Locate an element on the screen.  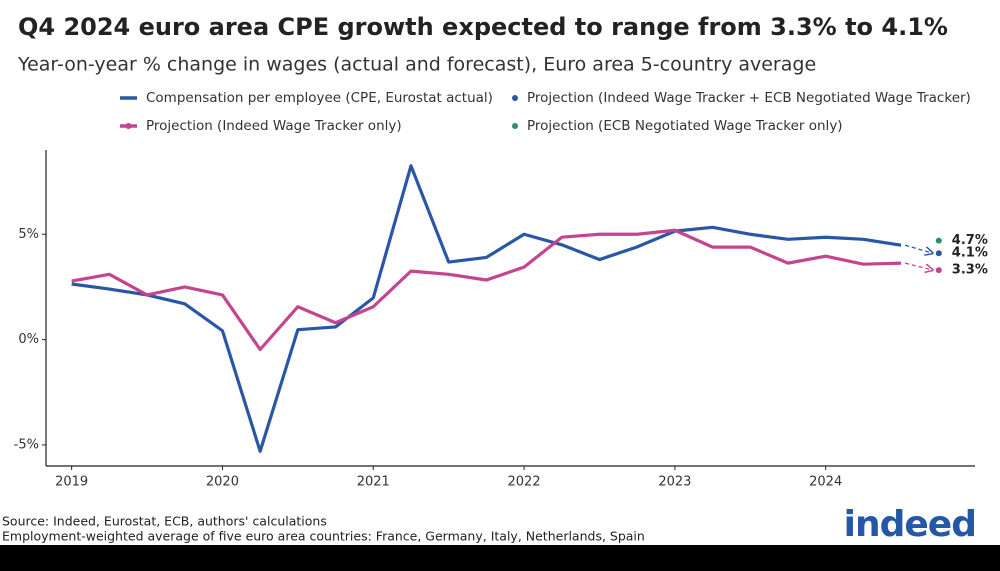
y-tick-label: -5% is located at coordinates (26, 444).